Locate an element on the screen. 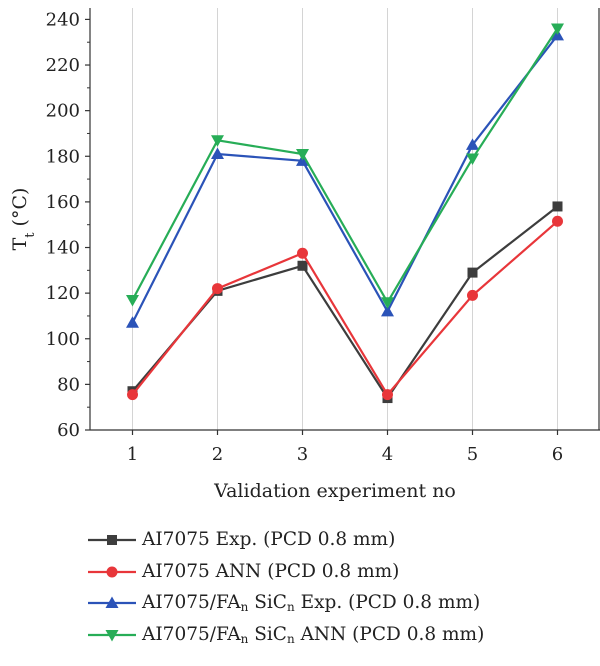 This screenshot has height=666, width=600. y-tick-label: 200 is located at coordinates (63, 111).